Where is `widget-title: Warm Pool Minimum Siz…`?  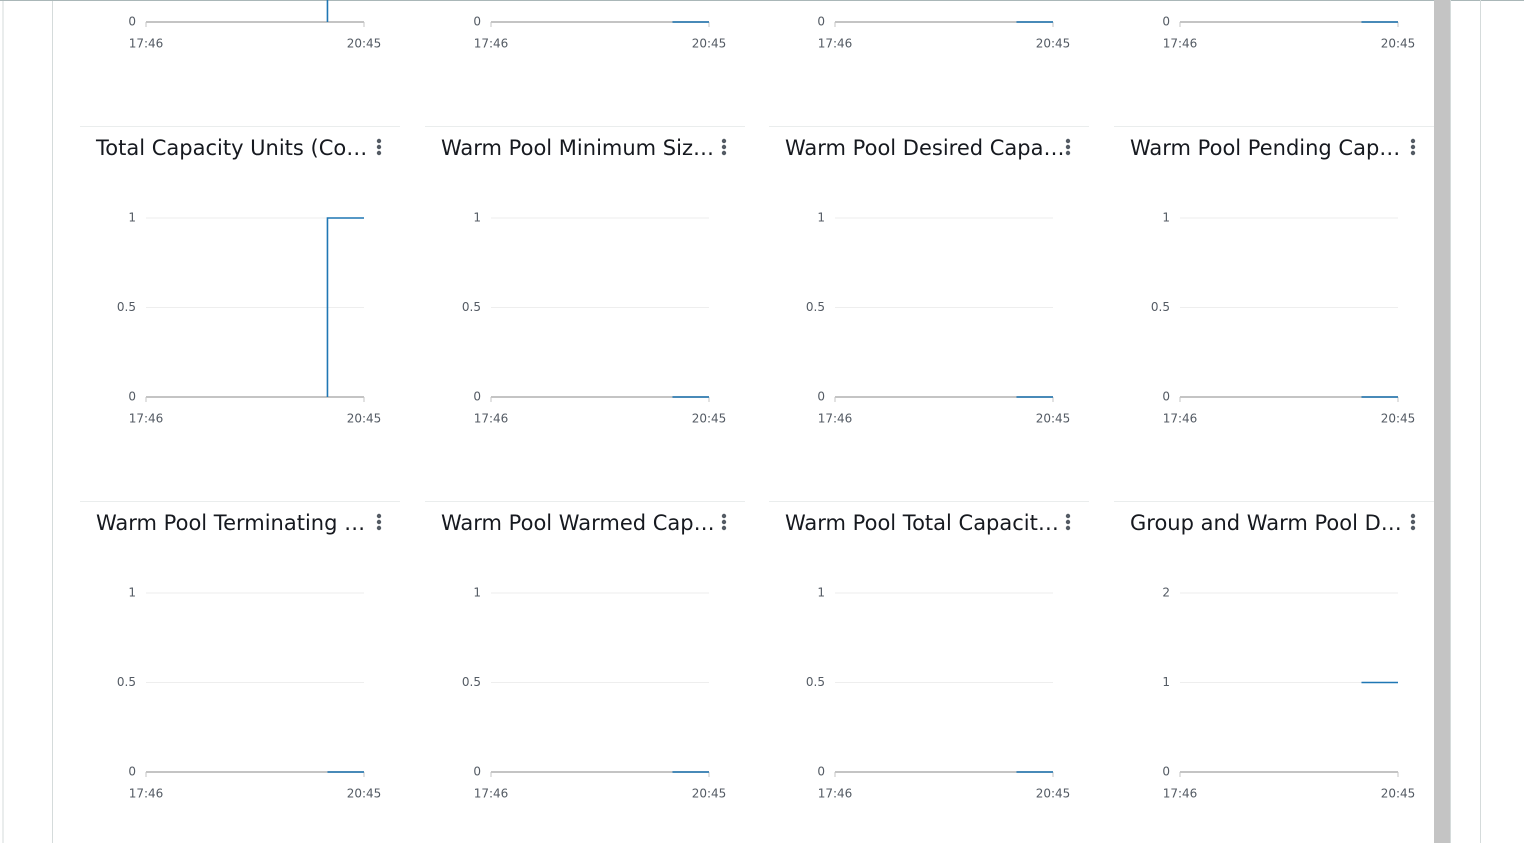
widget-title: Warm Pool Minimum Siz… is located at coordinates (577, 148).